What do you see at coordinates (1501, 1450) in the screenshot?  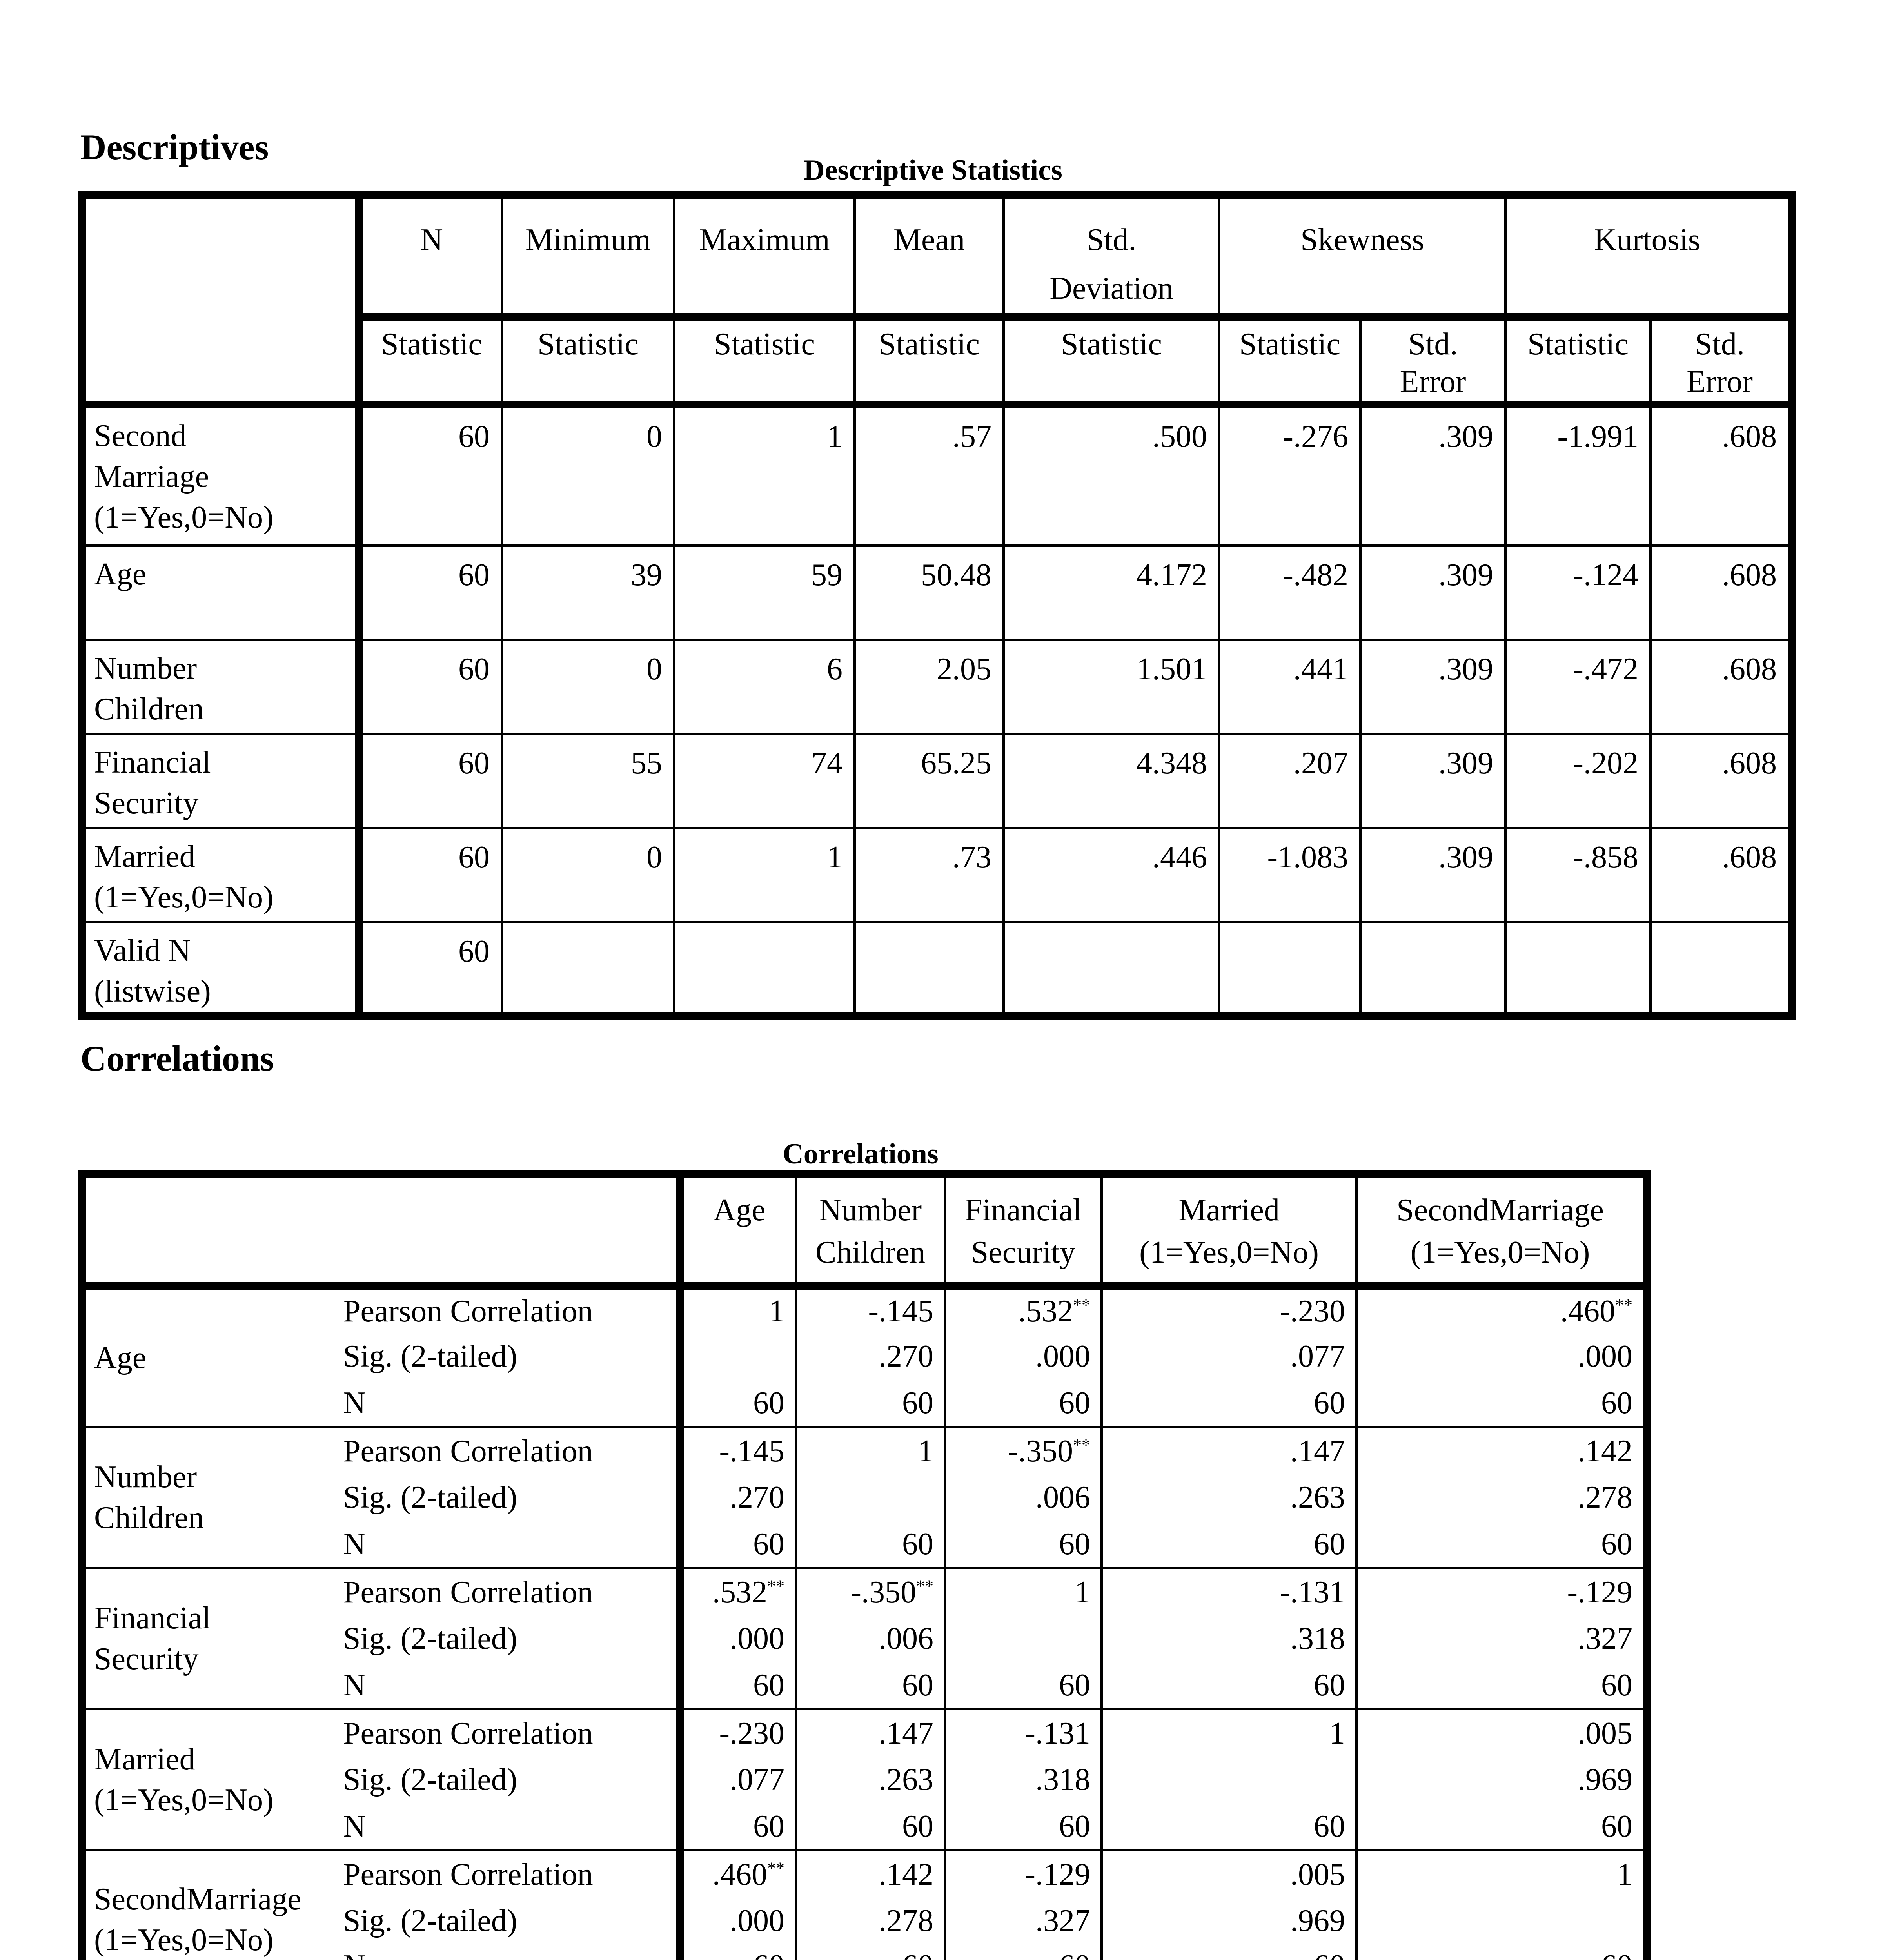 I see `value-cell: .142` at bounding box center [1501, 1450].